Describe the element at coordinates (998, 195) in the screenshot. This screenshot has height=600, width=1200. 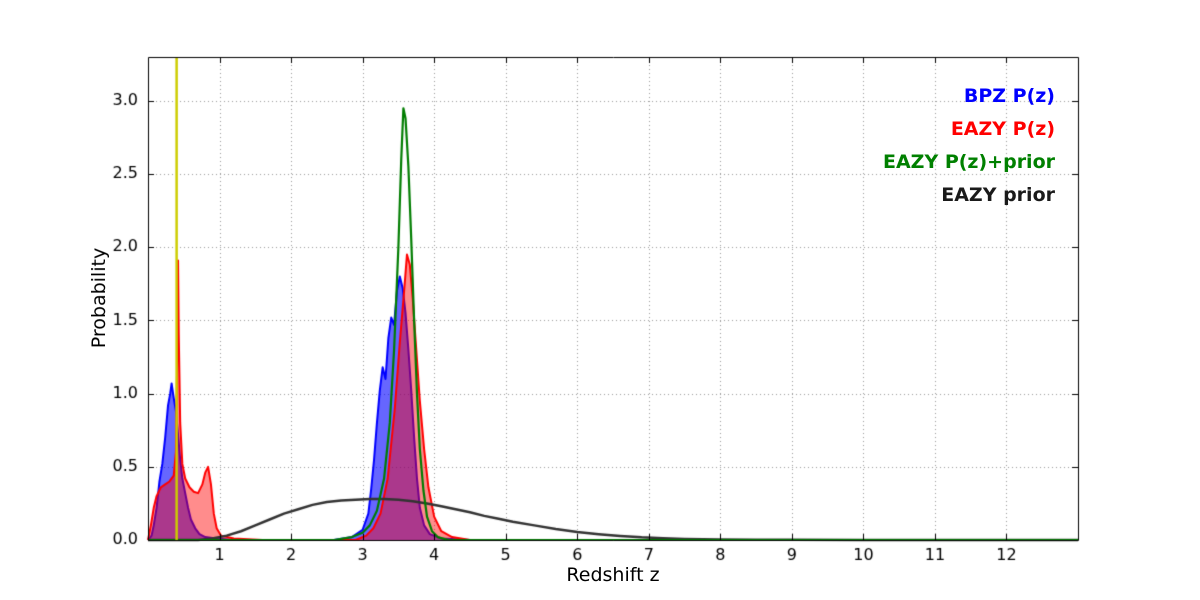
I see `legend-item-eazy-prior: EAZY prior` at that location.